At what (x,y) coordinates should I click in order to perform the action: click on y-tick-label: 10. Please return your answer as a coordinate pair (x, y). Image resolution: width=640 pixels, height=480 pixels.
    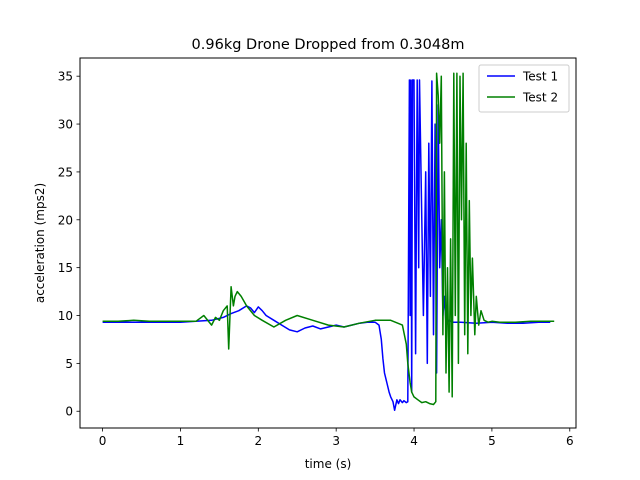
    Looking at the image, I should click on (65, 316).